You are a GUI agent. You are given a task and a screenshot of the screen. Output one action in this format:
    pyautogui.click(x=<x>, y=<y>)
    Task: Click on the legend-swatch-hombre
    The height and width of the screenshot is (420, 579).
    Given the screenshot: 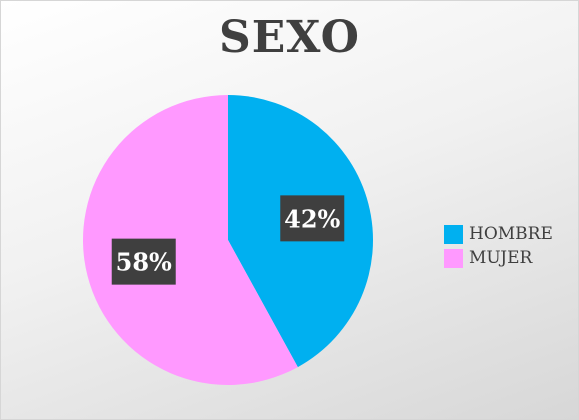 What is the action you would take?
    pyautogui.click(x=453, y=234)
    